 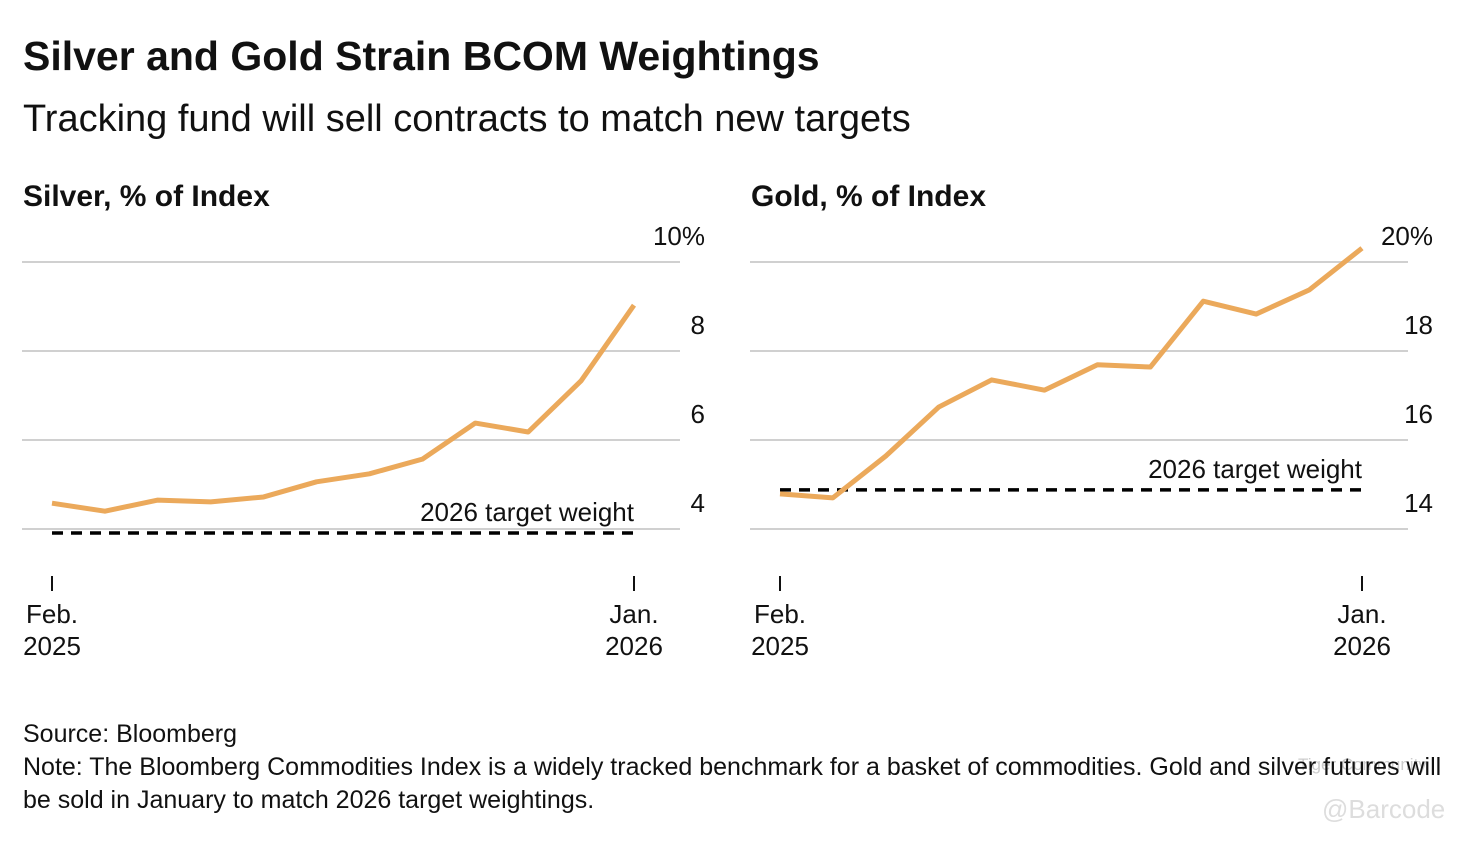 I want to click on source: Source: Bloomberg, so click(x=130, y=734).